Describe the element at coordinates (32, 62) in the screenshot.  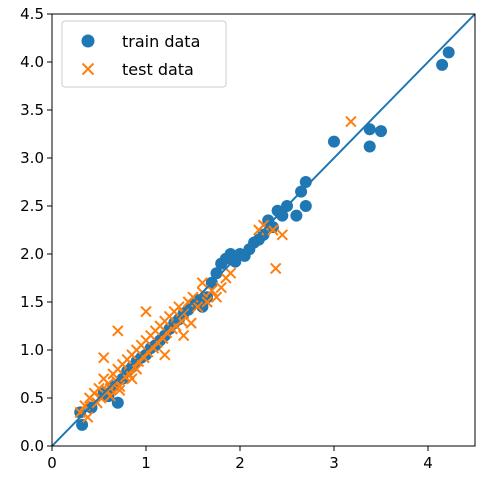
I see `y-tick-label: 4.0` at that location.